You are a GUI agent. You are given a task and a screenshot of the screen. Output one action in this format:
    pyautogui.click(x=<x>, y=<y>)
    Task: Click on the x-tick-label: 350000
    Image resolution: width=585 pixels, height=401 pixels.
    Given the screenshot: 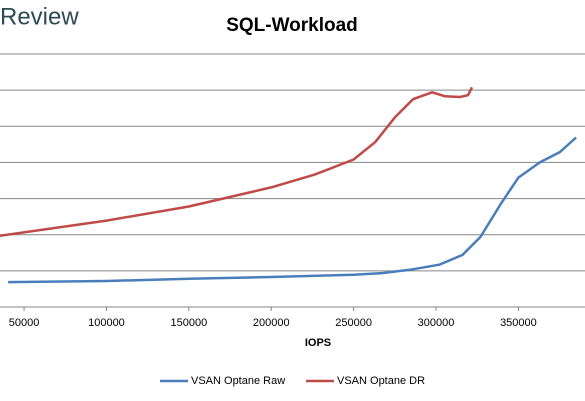 What is the action you would take?
    pyautogui.click(x=518, y=323)
    